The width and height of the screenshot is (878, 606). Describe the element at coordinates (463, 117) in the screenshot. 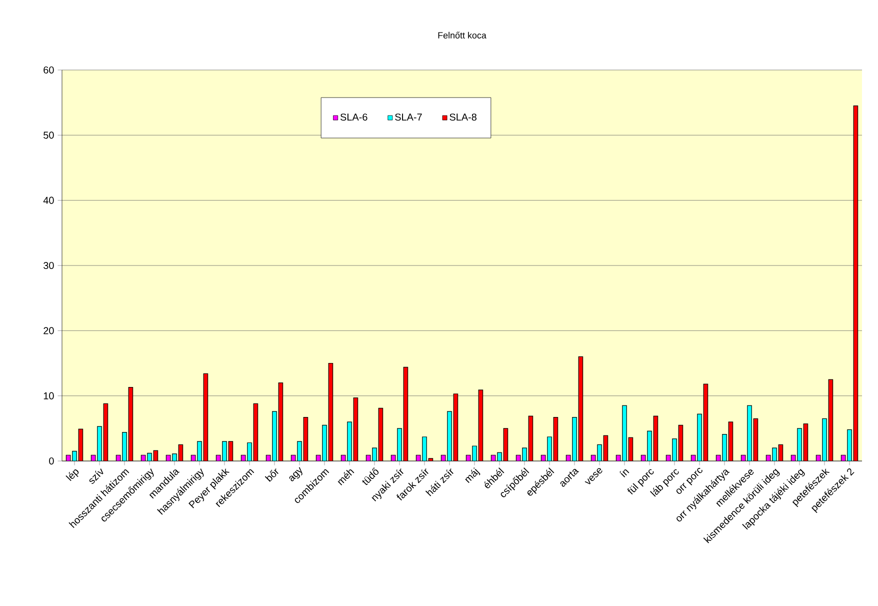

I see `legend-label: SLA-8` at that location.